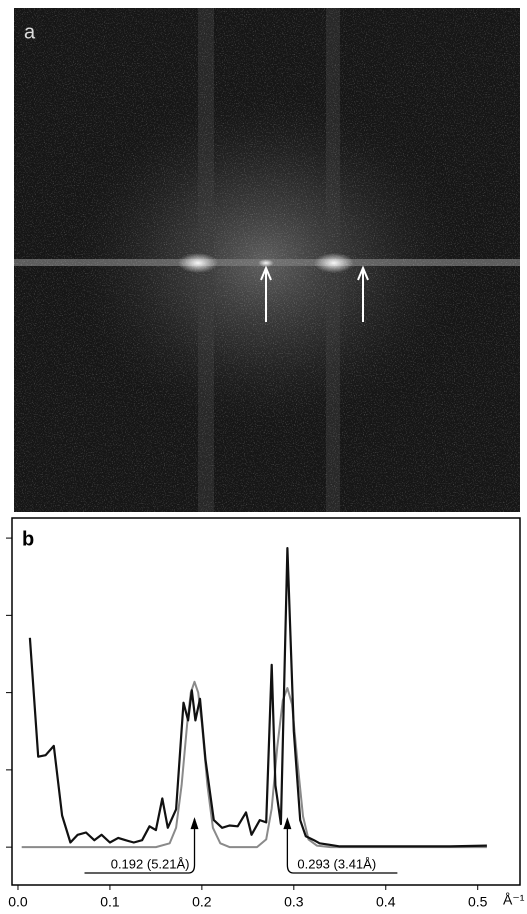  What do you see at coordinates (18, 902) in the screenshot?
I see `x-tick-label: 0.0` at bounding box center [18, 902].